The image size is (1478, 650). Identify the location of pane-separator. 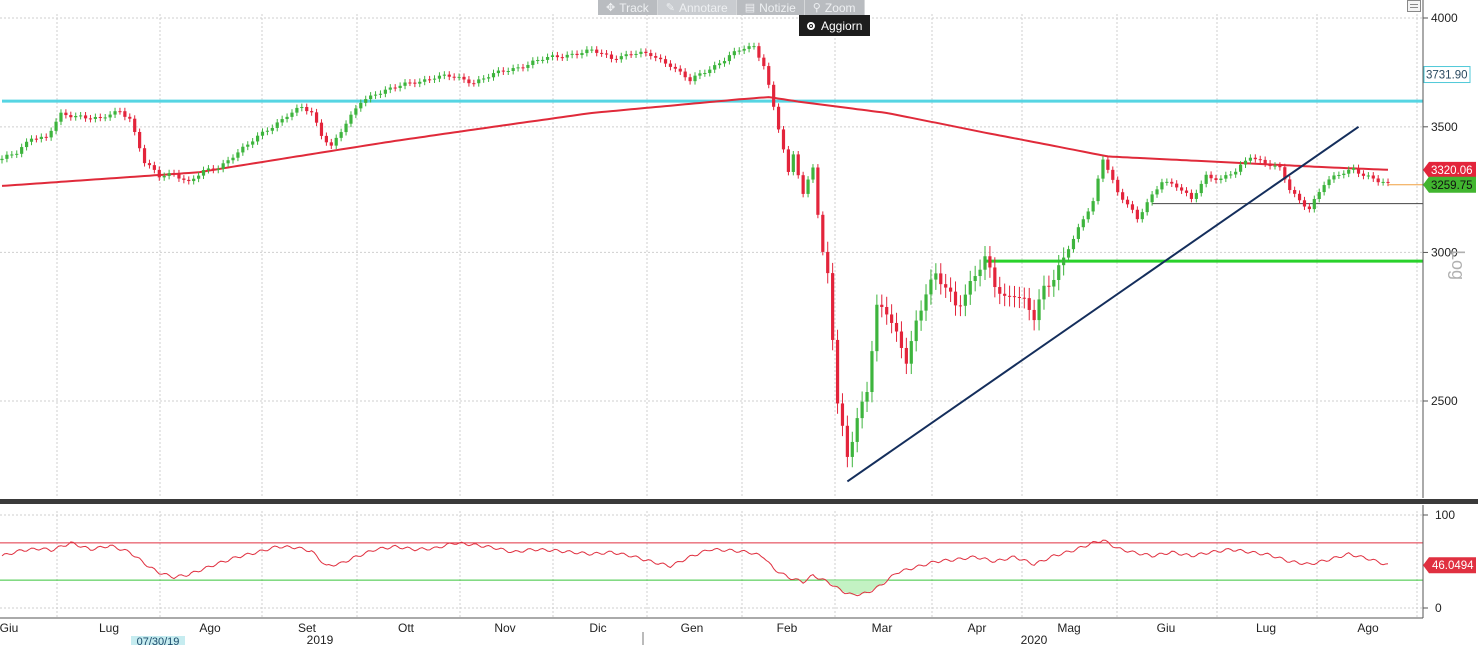
(739, 501).